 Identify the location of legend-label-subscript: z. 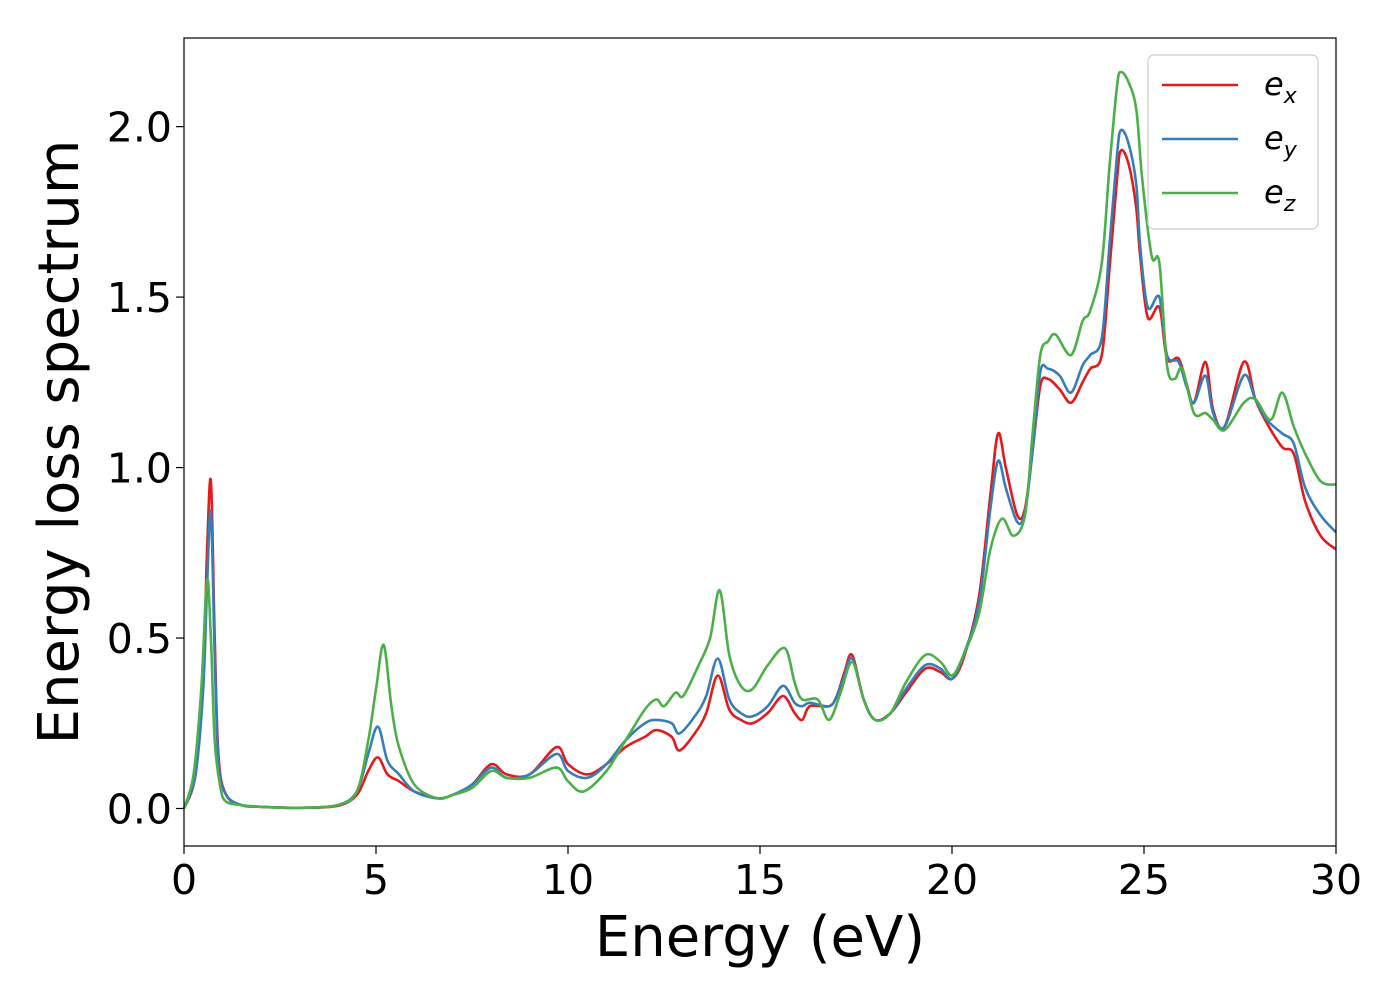
(1289, 204).